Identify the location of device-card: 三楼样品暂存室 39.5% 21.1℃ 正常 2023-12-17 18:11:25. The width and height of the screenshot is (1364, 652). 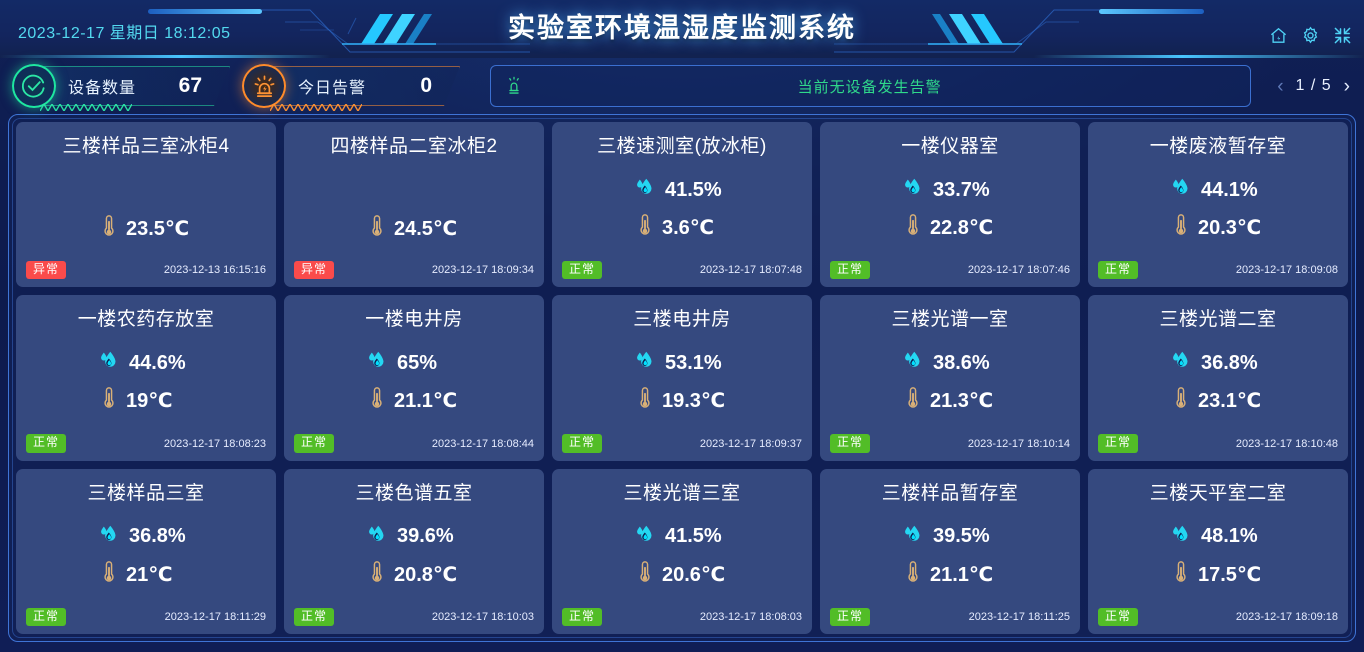
(950, 551).